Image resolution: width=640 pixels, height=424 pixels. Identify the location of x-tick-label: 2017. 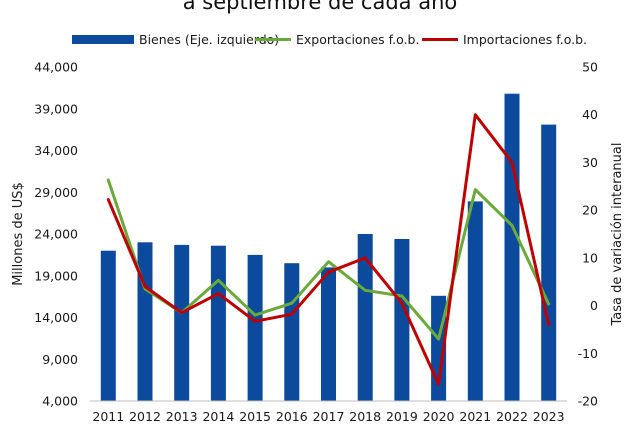
(329, 416).